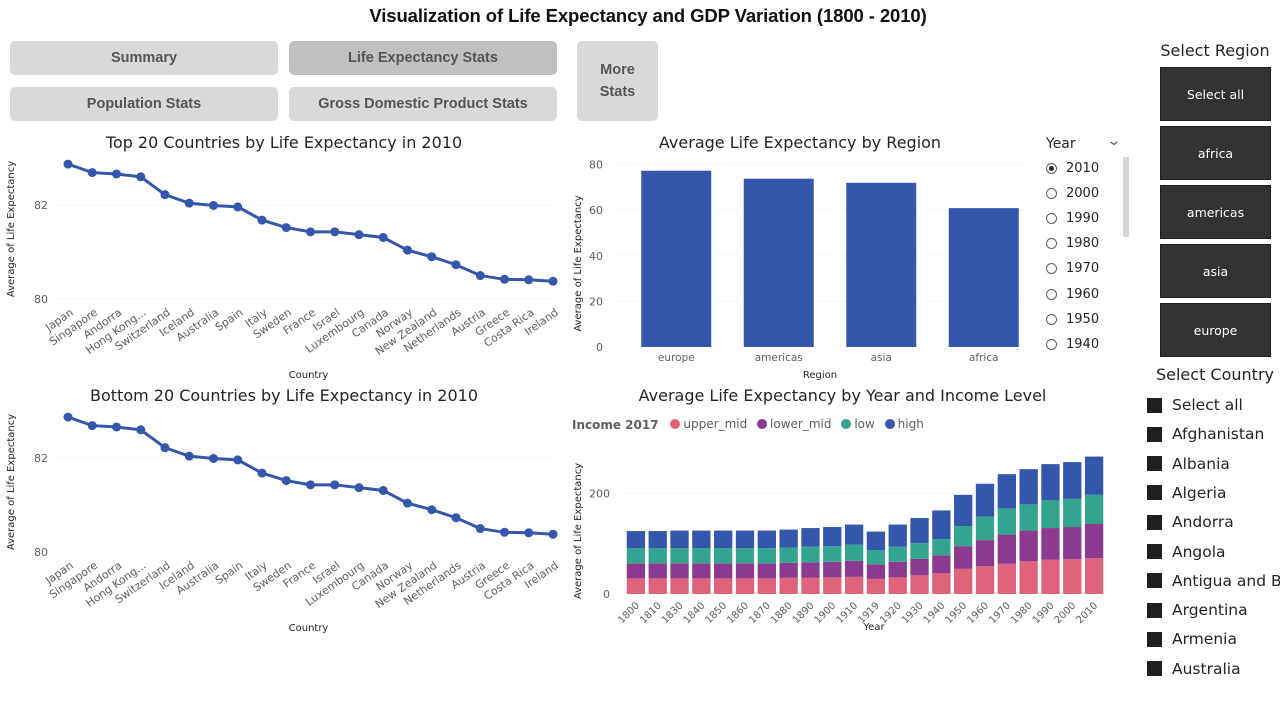 This screenshot has width=1280, height=720. I want to click on population-stats-button: Population Stats, so click(144, 104).